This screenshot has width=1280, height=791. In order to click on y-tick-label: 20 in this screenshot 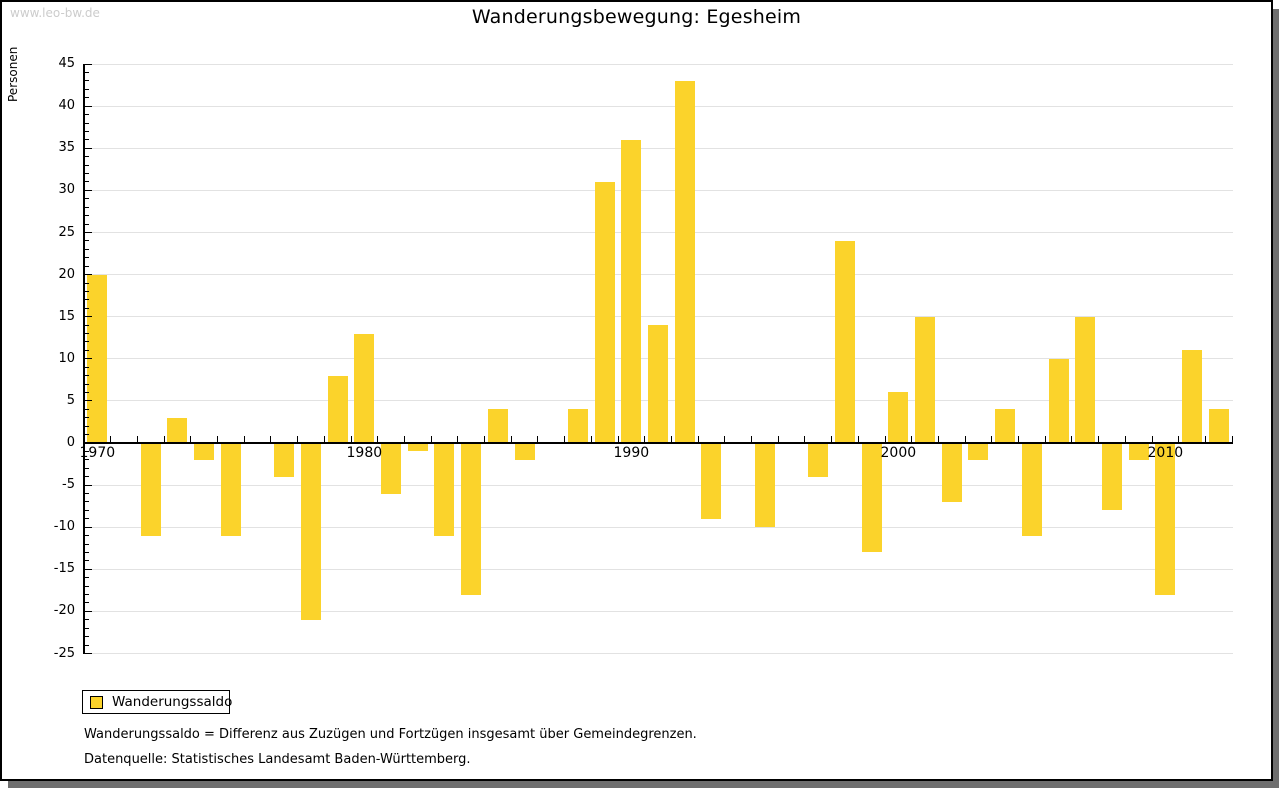, I will do `click(66, 274)`.